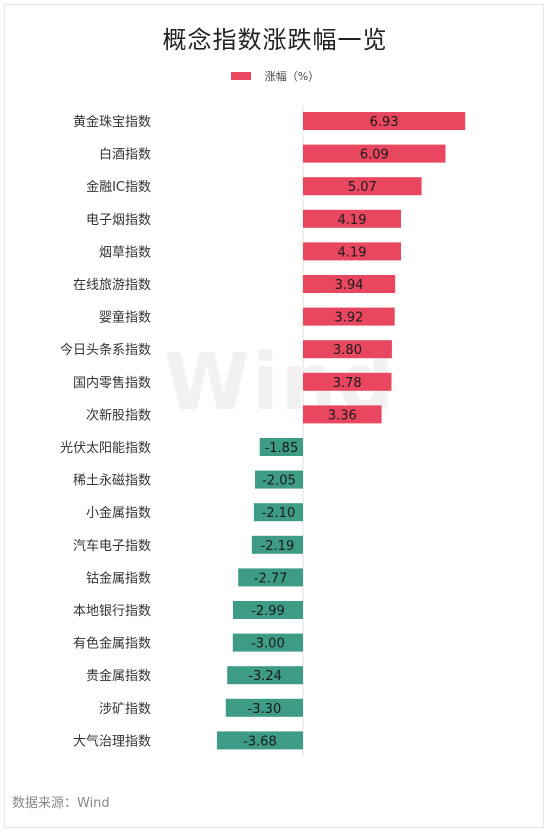  I want to click on data-label: -3.24, so click(265, 676).